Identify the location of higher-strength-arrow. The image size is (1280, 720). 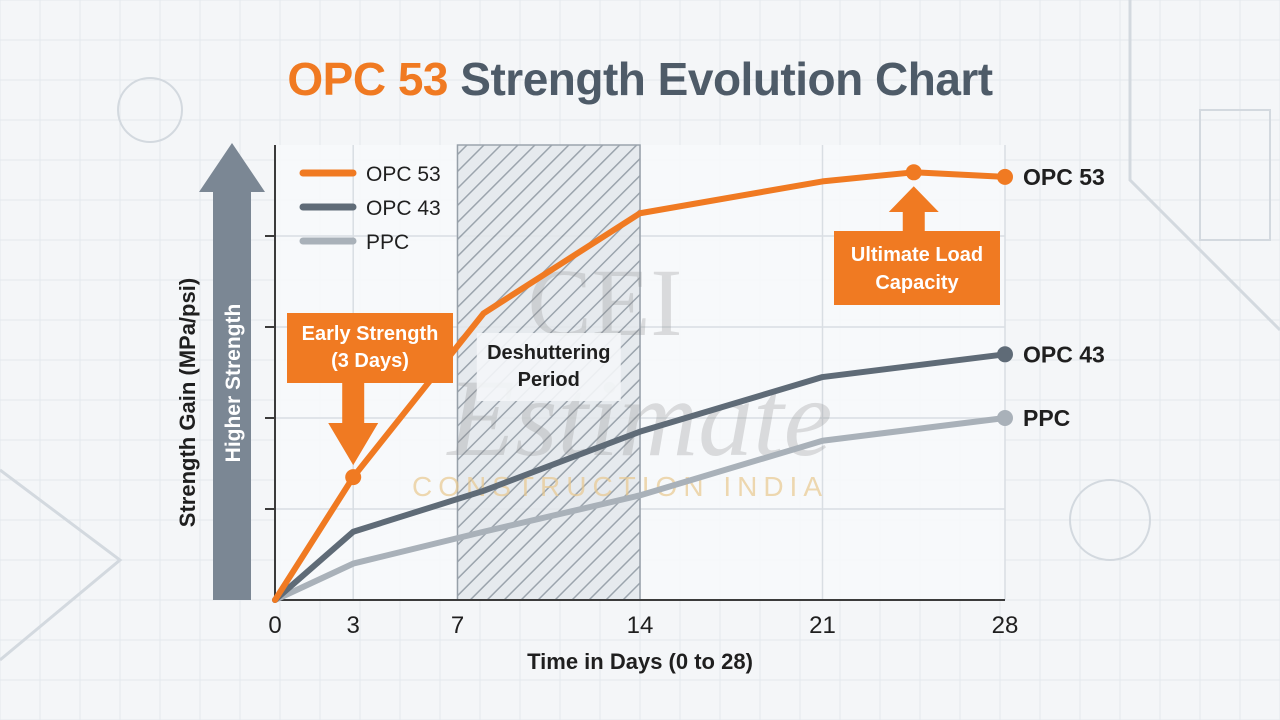
(232, 371).